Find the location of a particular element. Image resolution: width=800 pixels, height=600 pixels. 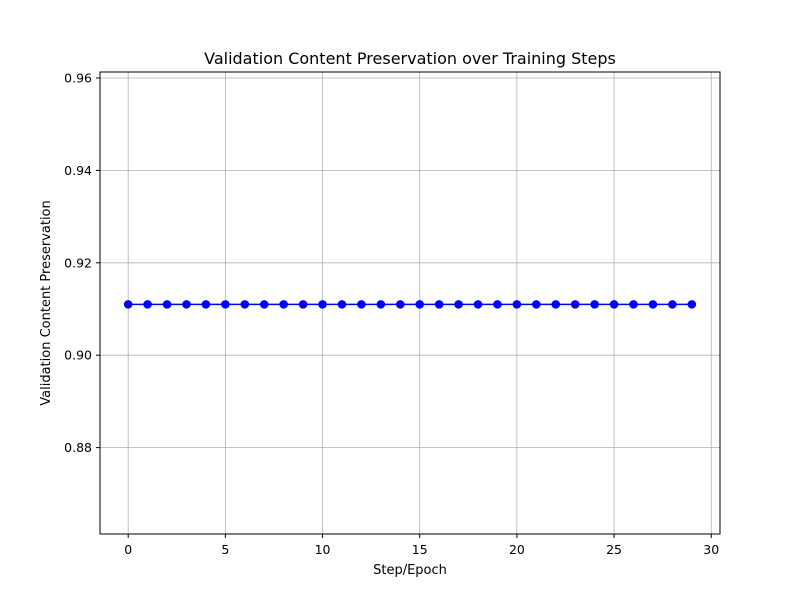

x-tick-label: 0 is located at coordinates (128, 549).